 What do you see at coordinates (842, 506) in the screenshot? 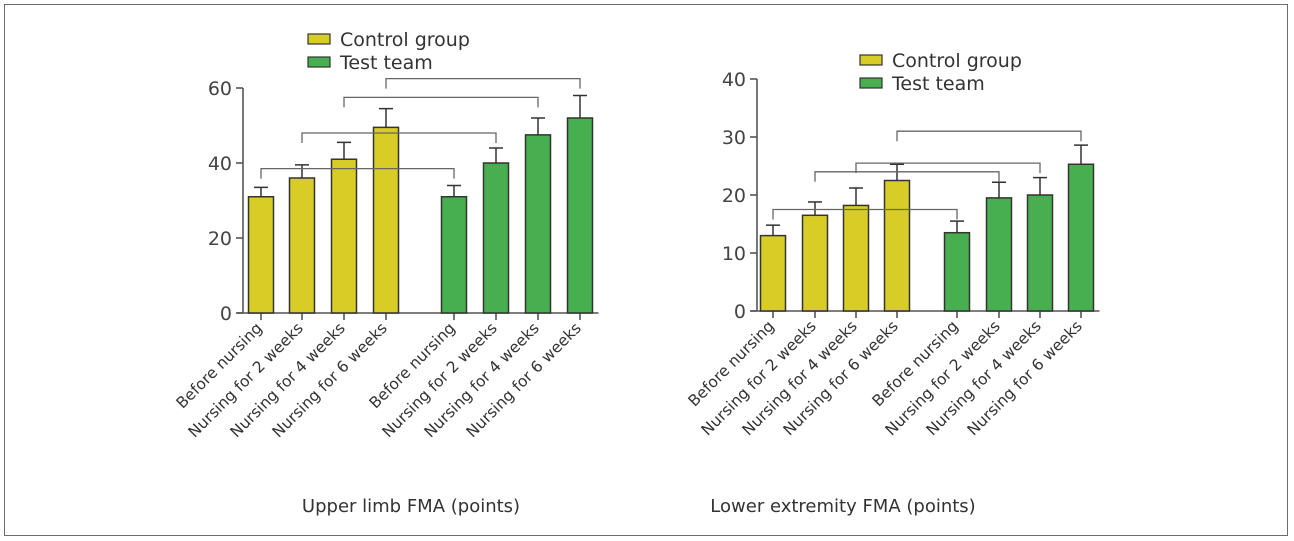
I see `panel-caption: Lower extremity FMA (points)` at bounding box center [842, 506].